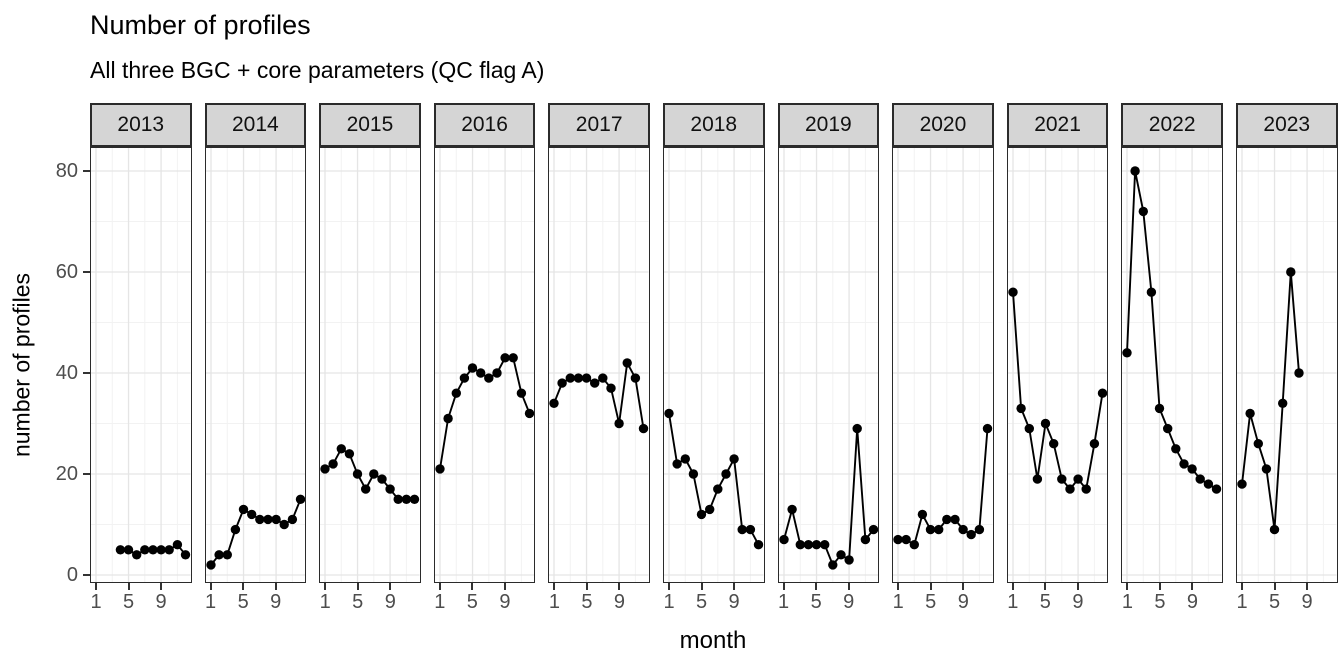 The image size is (1344, 672). What do you see at coordinates (141, 336) in the screenshot?
I see `facet-2013: 2013 1 5 9` at bounding box center [141, 336].